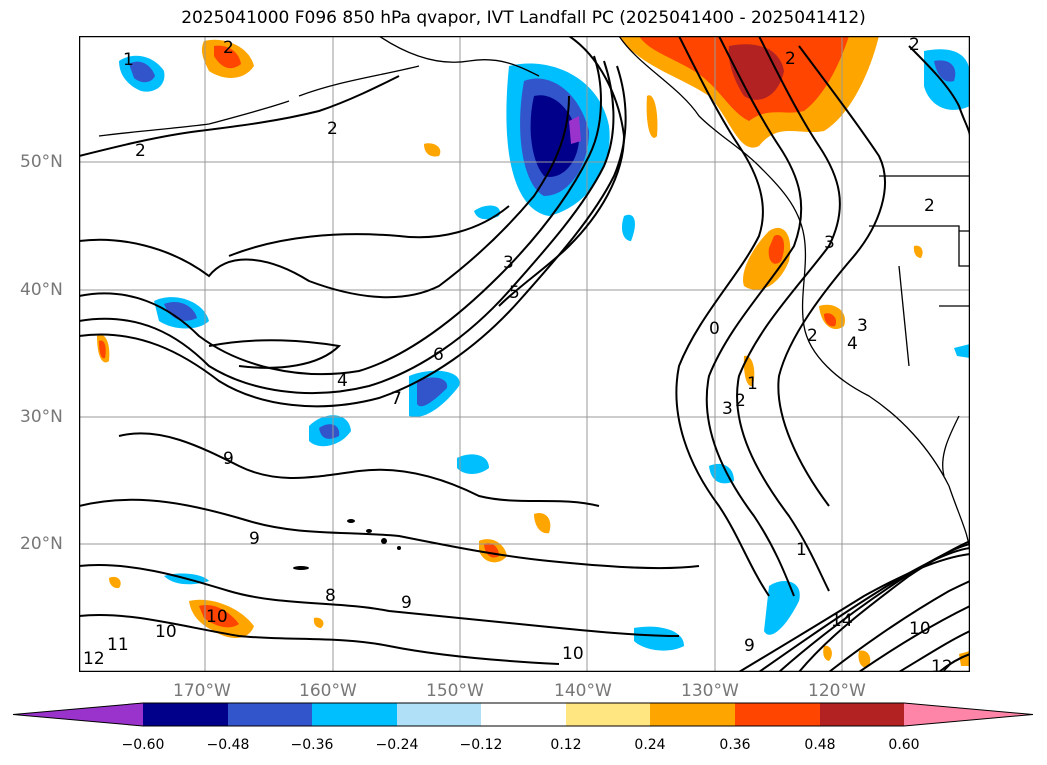  I want to click on lon-tick-120w: 120°W, so click(837, 691).